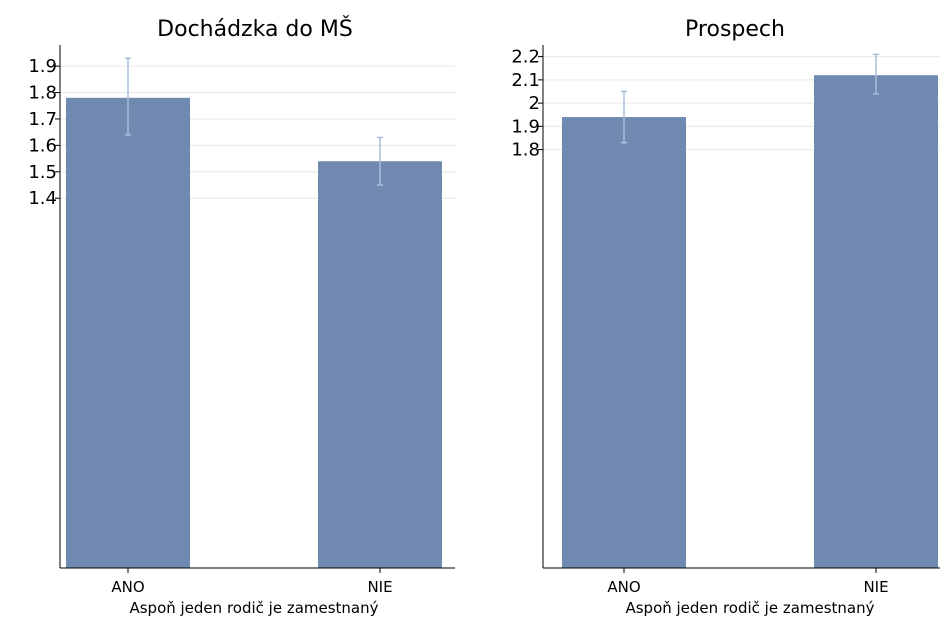  I want to click on y-tick-label: 1.5, so click(42, 172).